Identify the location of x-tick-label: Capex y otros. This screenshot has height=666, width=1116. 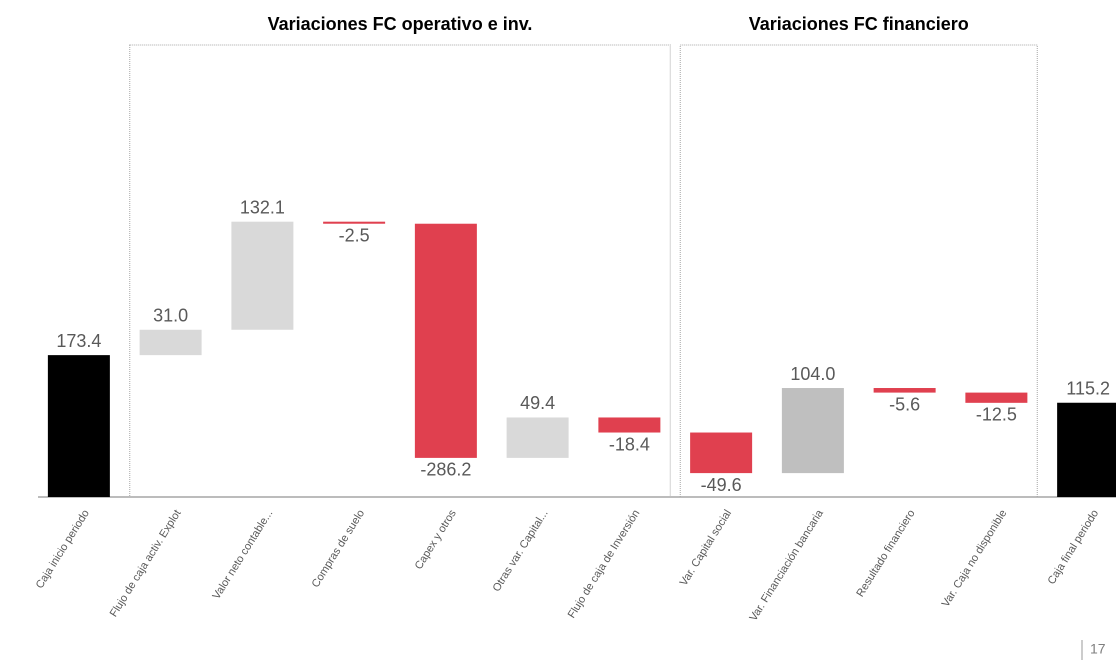
(436, 539).